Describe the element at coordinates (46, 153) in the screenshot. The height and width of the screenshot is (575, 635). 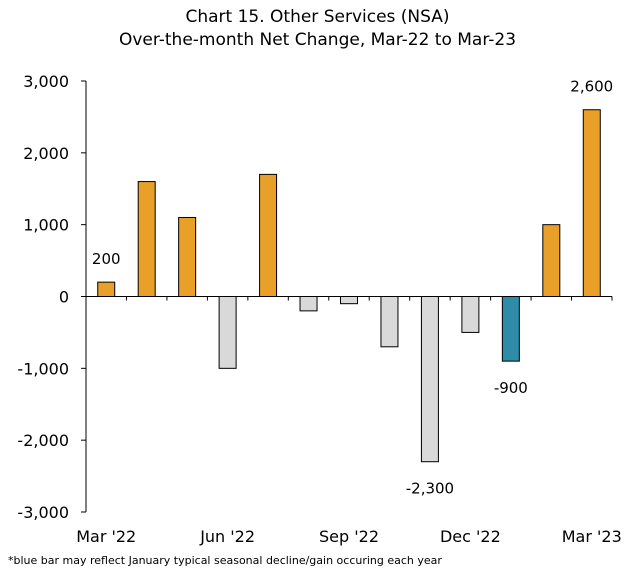
I see `y-tick-label: 2,000` at that location.